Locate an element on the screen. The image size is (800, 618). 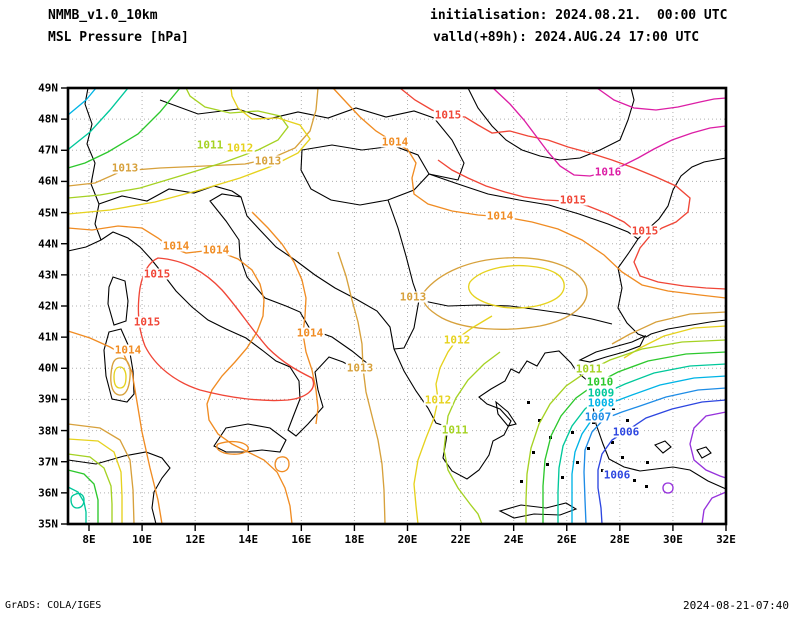
lat-tick-label: 39N is located at coordinates (48, 399).